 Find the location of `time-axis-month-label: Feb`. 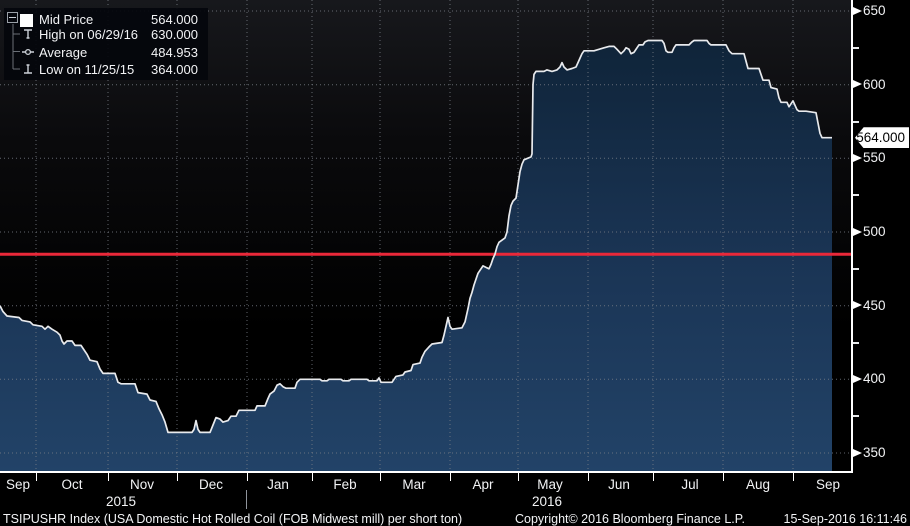

time-axis-month-label: Feb is located at coordinates (345, 484).